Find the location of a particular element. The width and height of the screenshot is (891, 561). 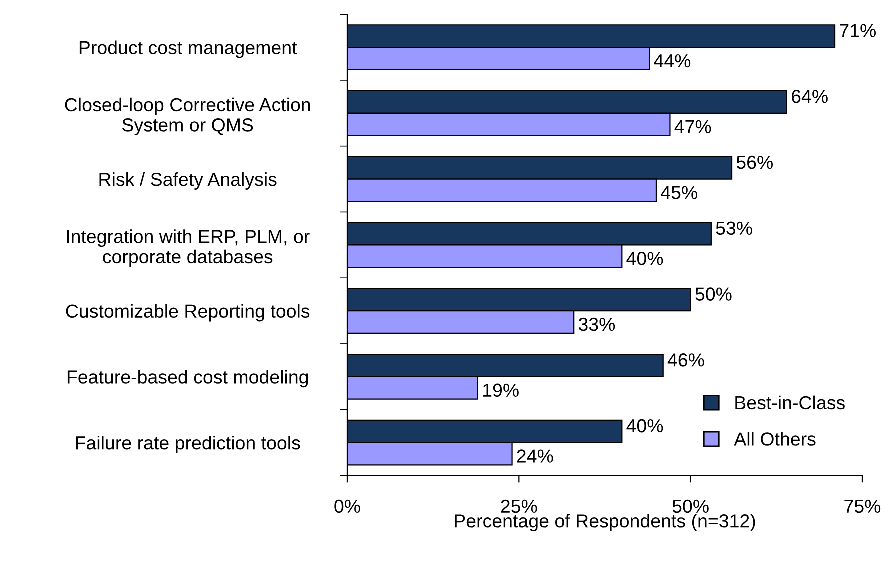

y-tick-label: Integration with ERP, PLM, or corporate databases is located at coordinates (188, 249).